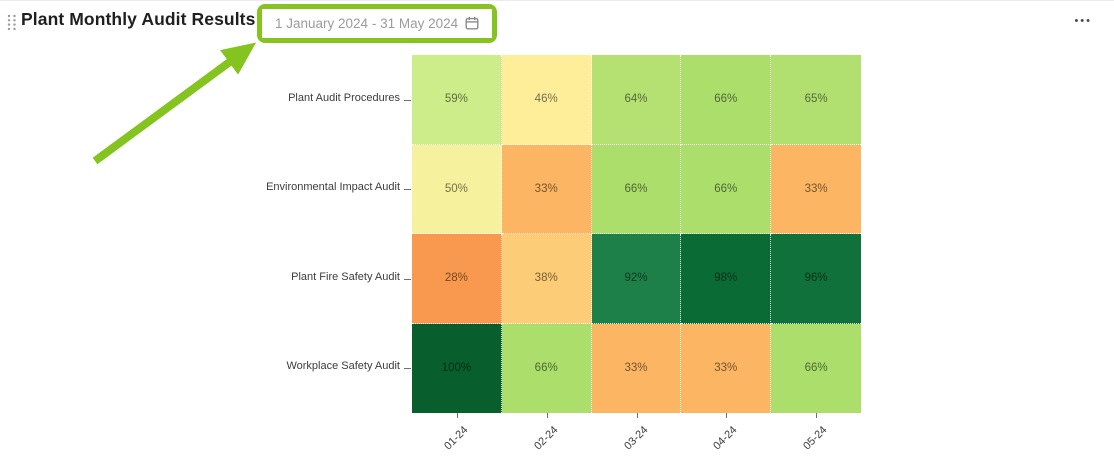  What do you see at coordinates (12, 22) in the screenshot?
I see `drag-handle-icon` at bounding box center [12, 22].